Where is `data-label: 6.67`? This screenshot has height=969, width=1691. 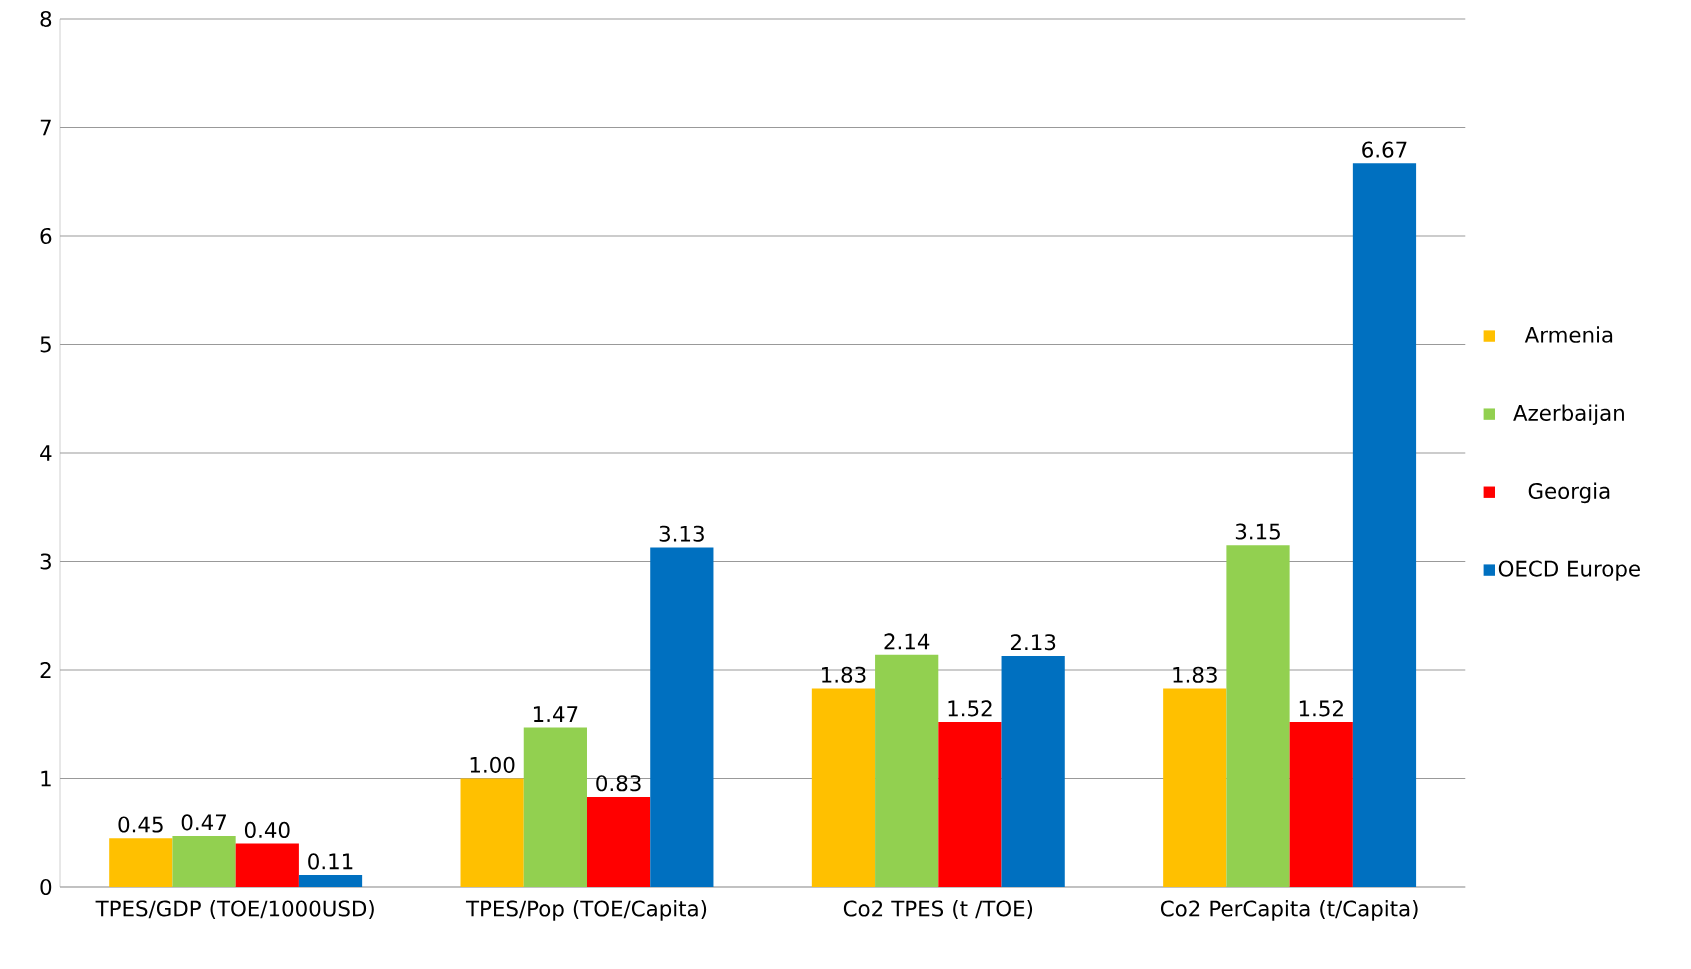
data-label: 6.67 is located at coordinates (1384, 149).